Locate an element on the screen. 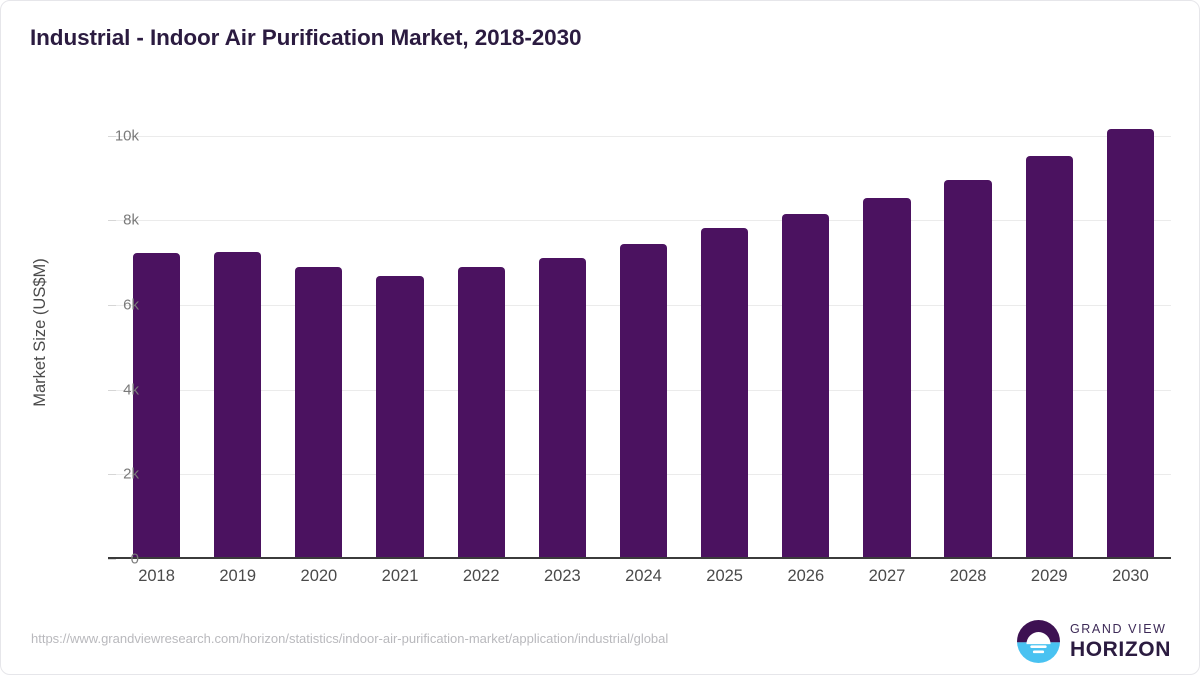 The width and height of the screenshot is (1200, 675). brand-logo: GRAND VIEW HORIZON is located at coordinates (1093, 641).